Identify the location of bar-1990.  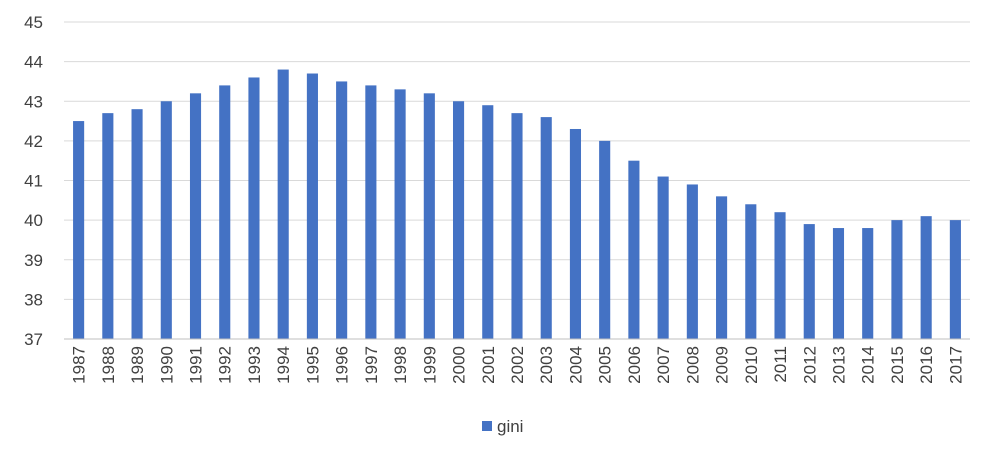
(166, 220).